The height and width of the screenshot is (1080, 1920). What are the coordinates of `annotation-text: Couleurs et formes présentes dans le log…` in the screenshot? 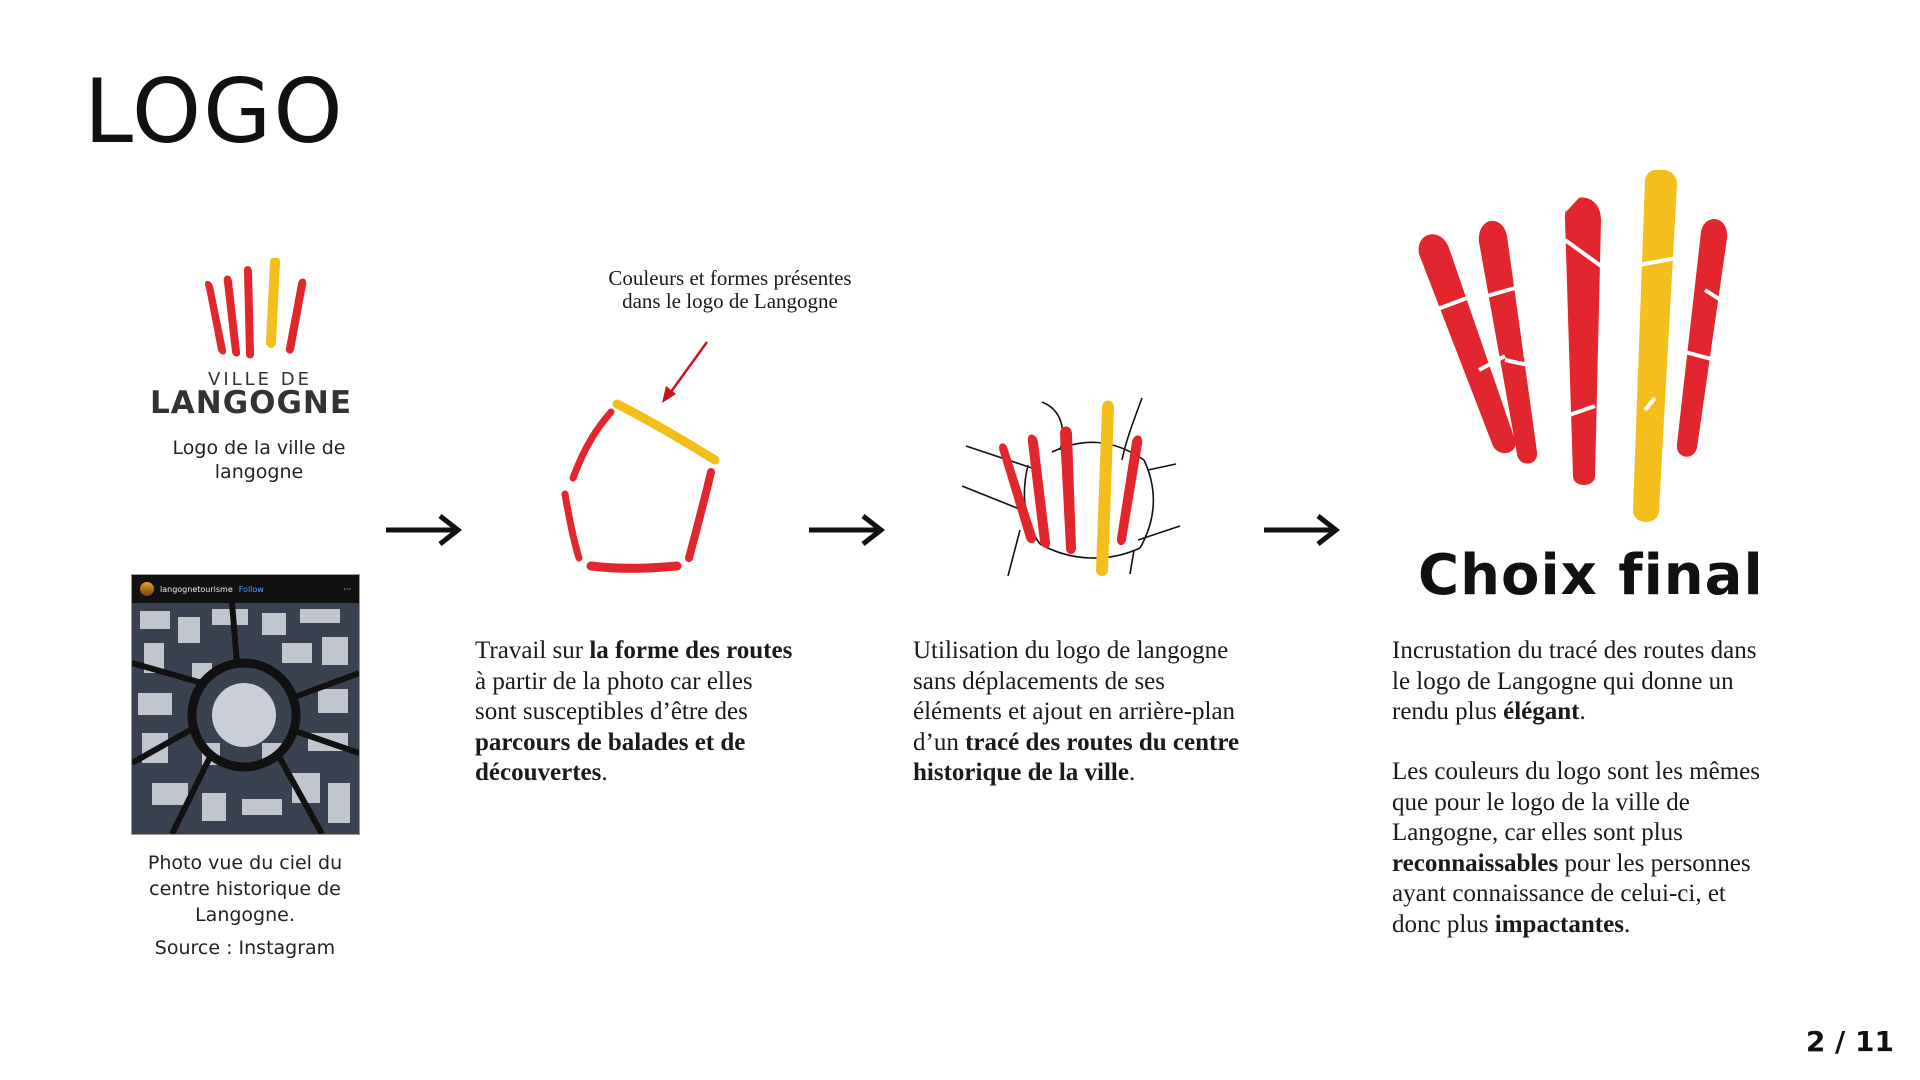 It's located at (730, 289).